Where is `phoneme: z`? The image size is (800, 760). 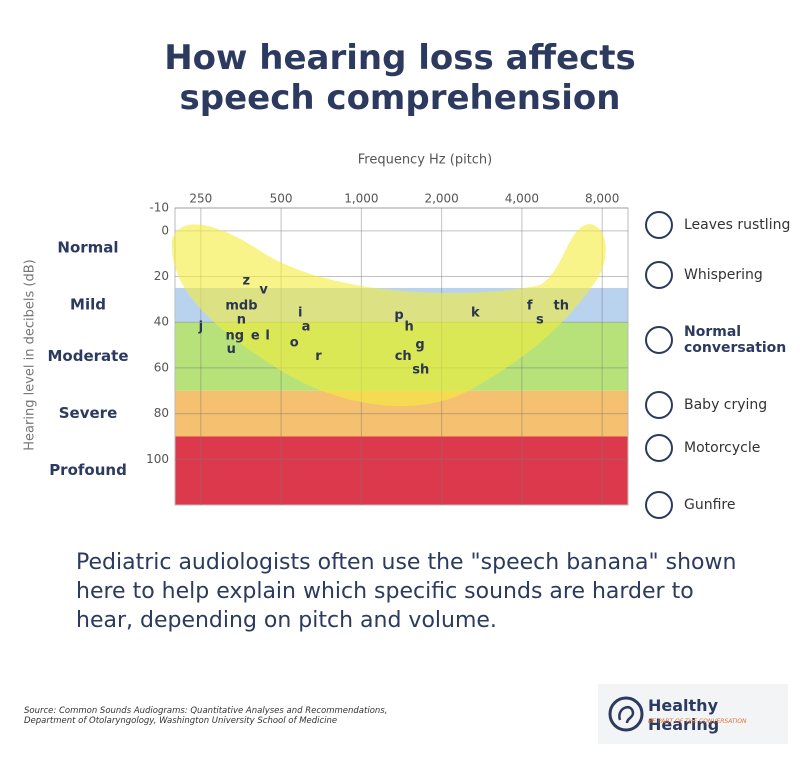 phoneme: z is located at coordinates (246, 281).